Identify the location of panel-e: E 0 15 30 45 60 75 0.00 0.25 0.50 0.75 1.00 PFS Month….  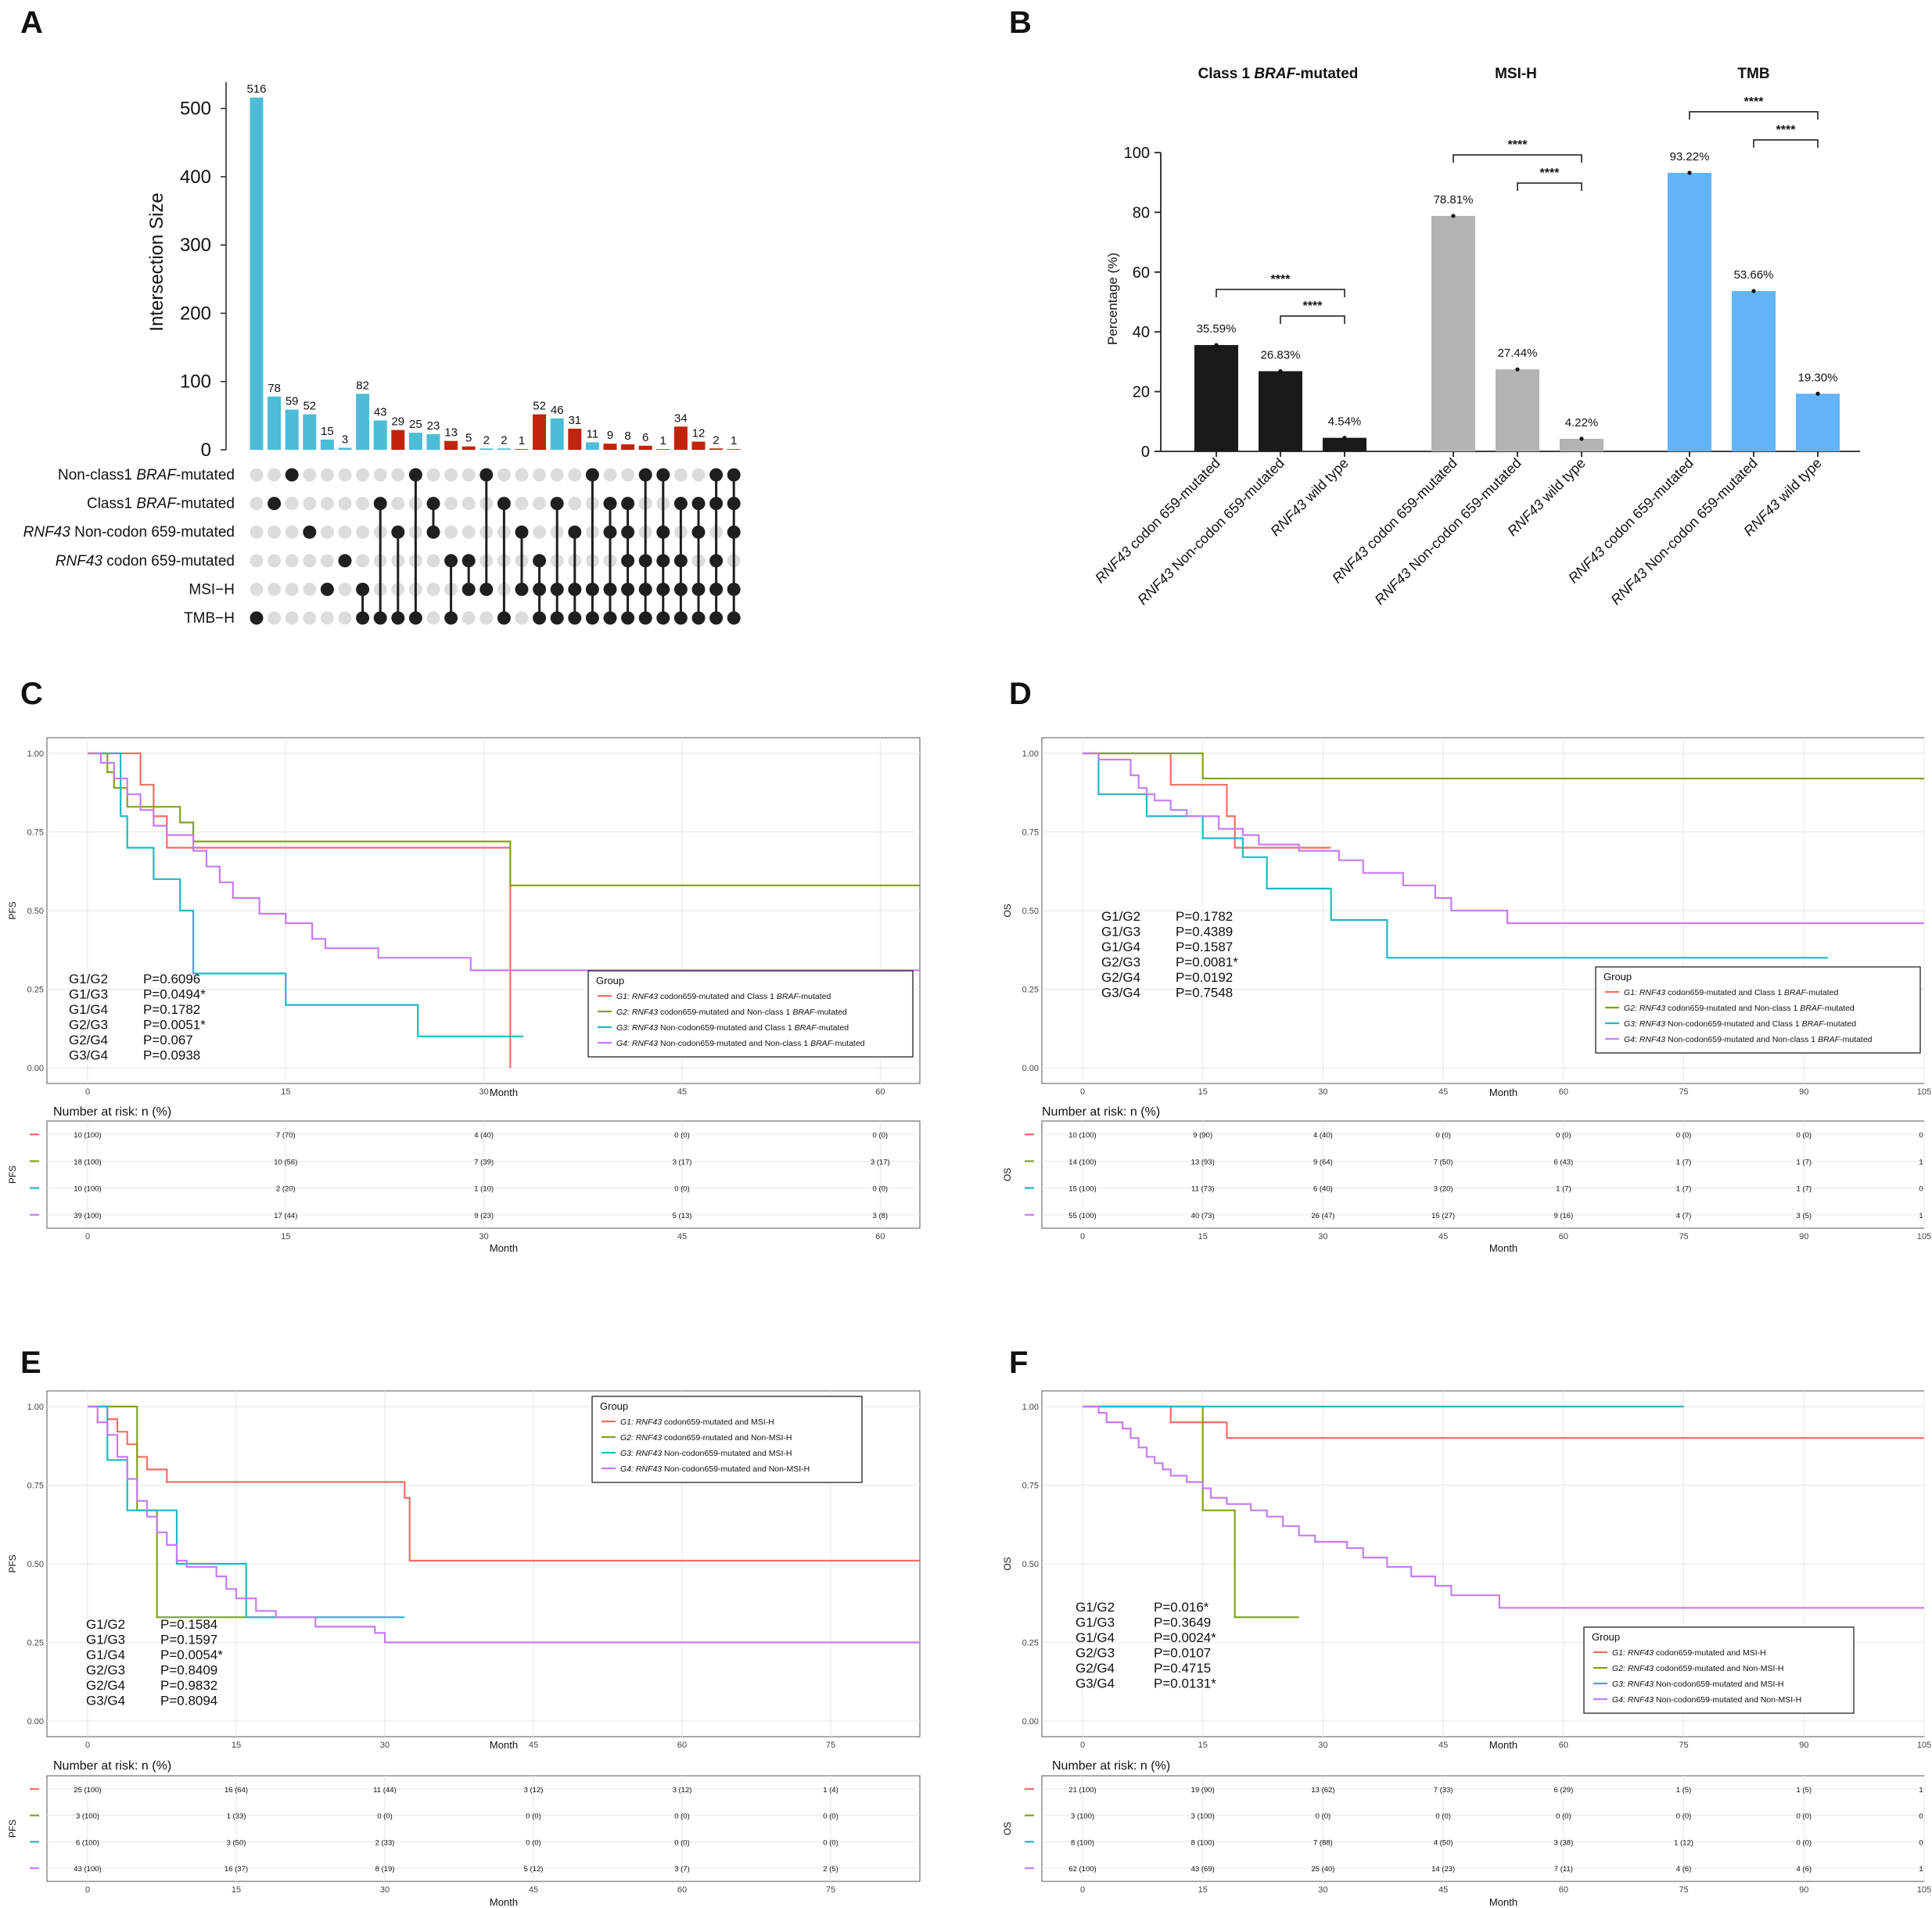
(464, 1627).